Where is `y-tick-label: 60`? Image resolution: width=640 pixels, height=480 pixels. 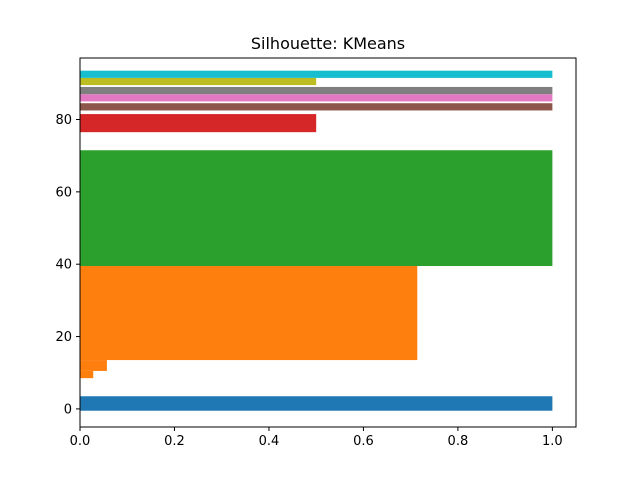 y-tick-label: 60 is located at coordinates (63, 192).